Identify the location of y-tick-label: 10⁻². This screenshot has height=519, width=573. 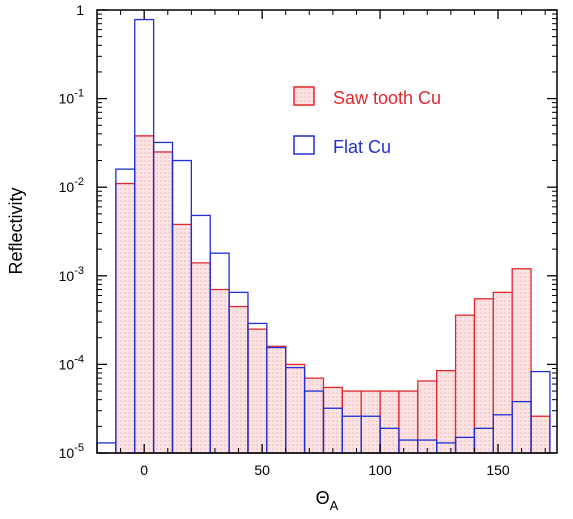
(71, 185).